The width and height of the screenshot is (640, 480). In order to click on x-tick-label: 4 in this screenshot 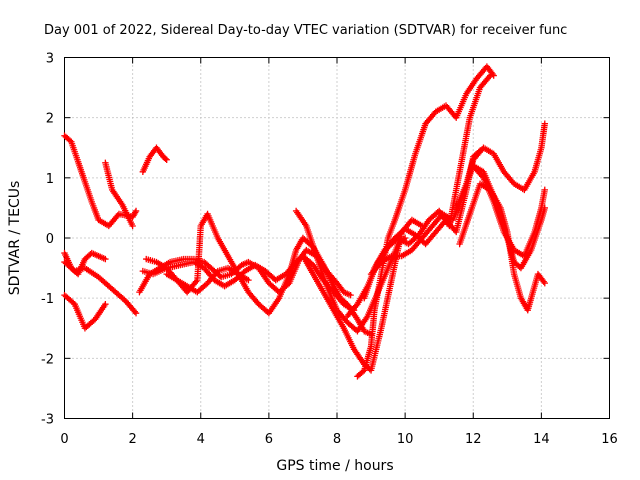, I will do `click(201, 439)`.